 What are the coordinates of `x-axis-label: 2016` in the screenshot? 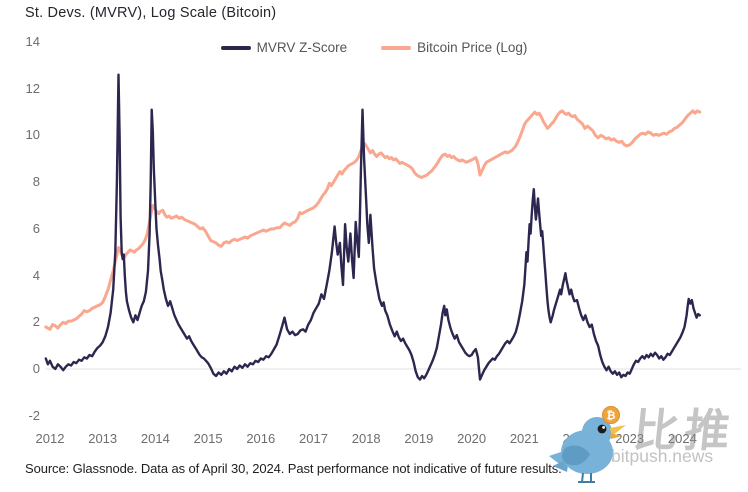 It's located at (261, 438).